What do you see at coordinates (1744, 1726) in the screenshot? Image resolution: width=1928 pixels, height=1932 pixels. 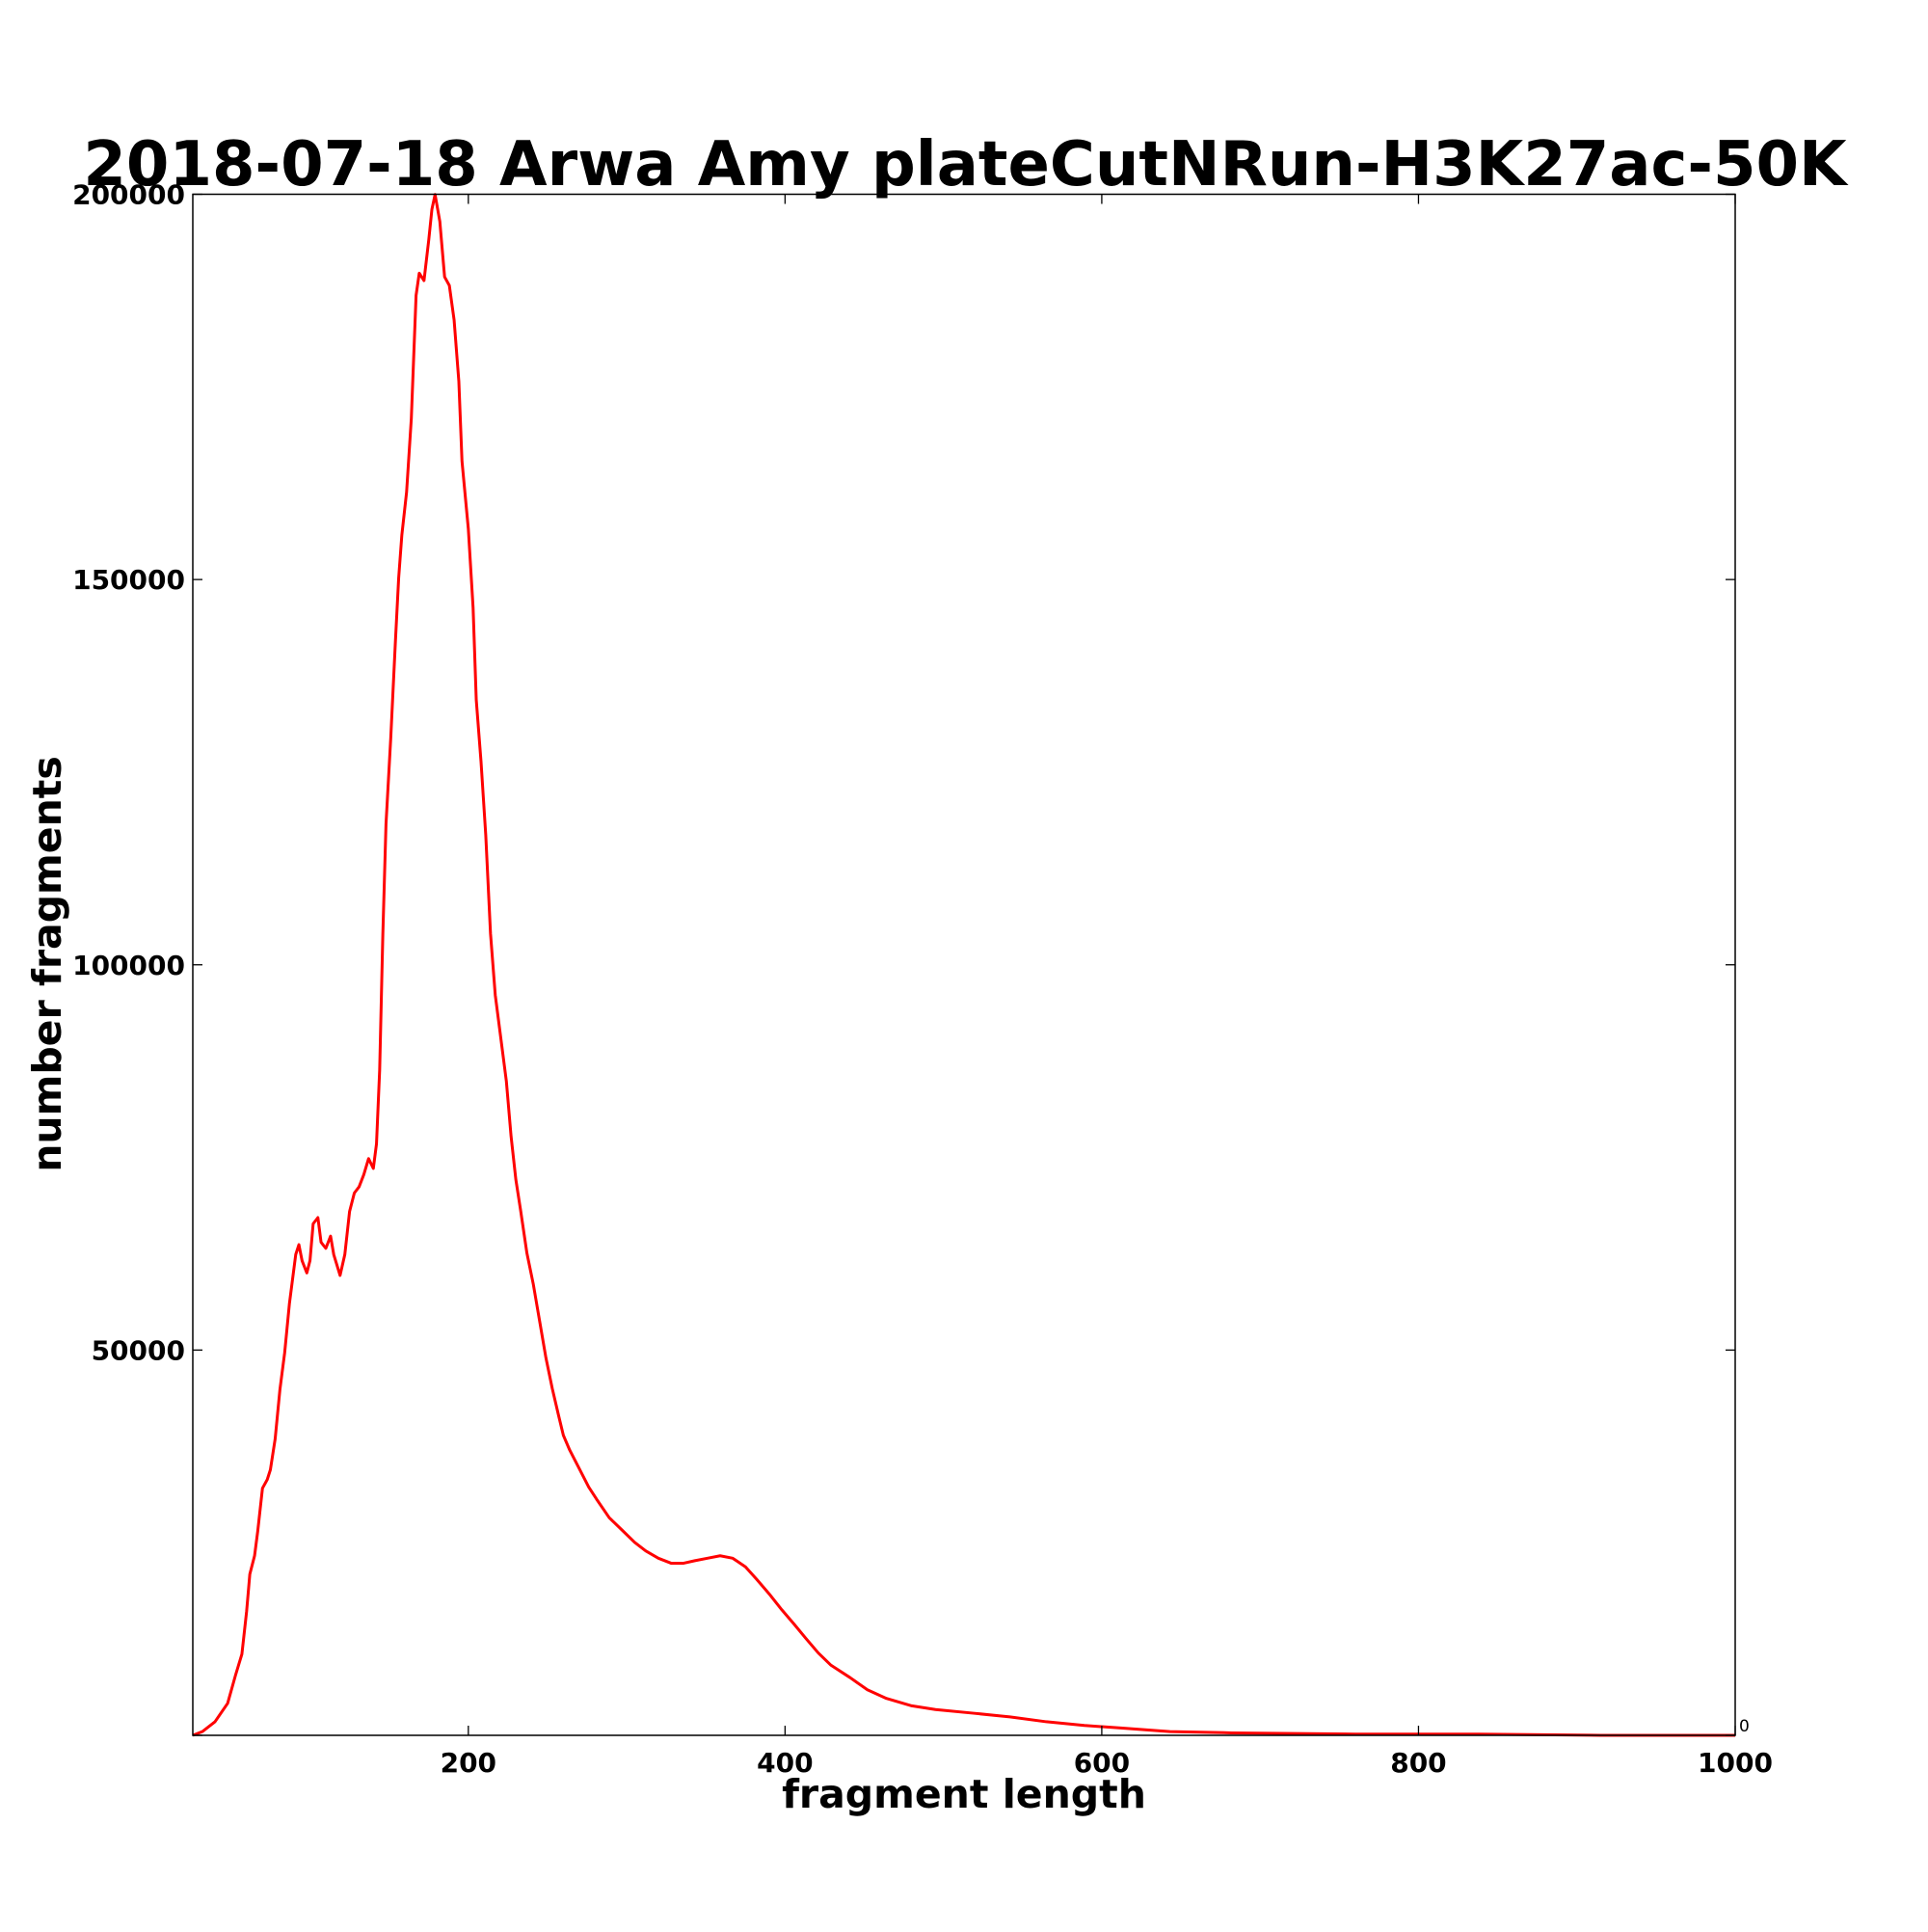 I see `y-tick-label: 0` at bounding box center [1744, 1726].